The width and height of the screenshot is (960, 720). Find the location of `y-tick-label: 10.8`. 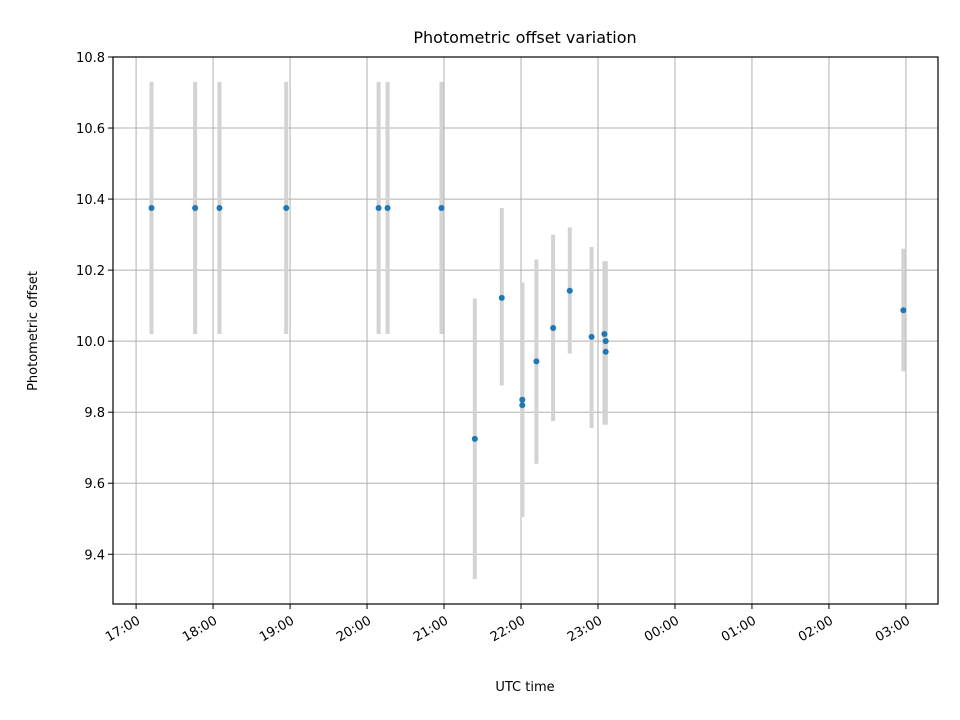

y-tick-label: 10.8 is located at coordinates (90, 58).